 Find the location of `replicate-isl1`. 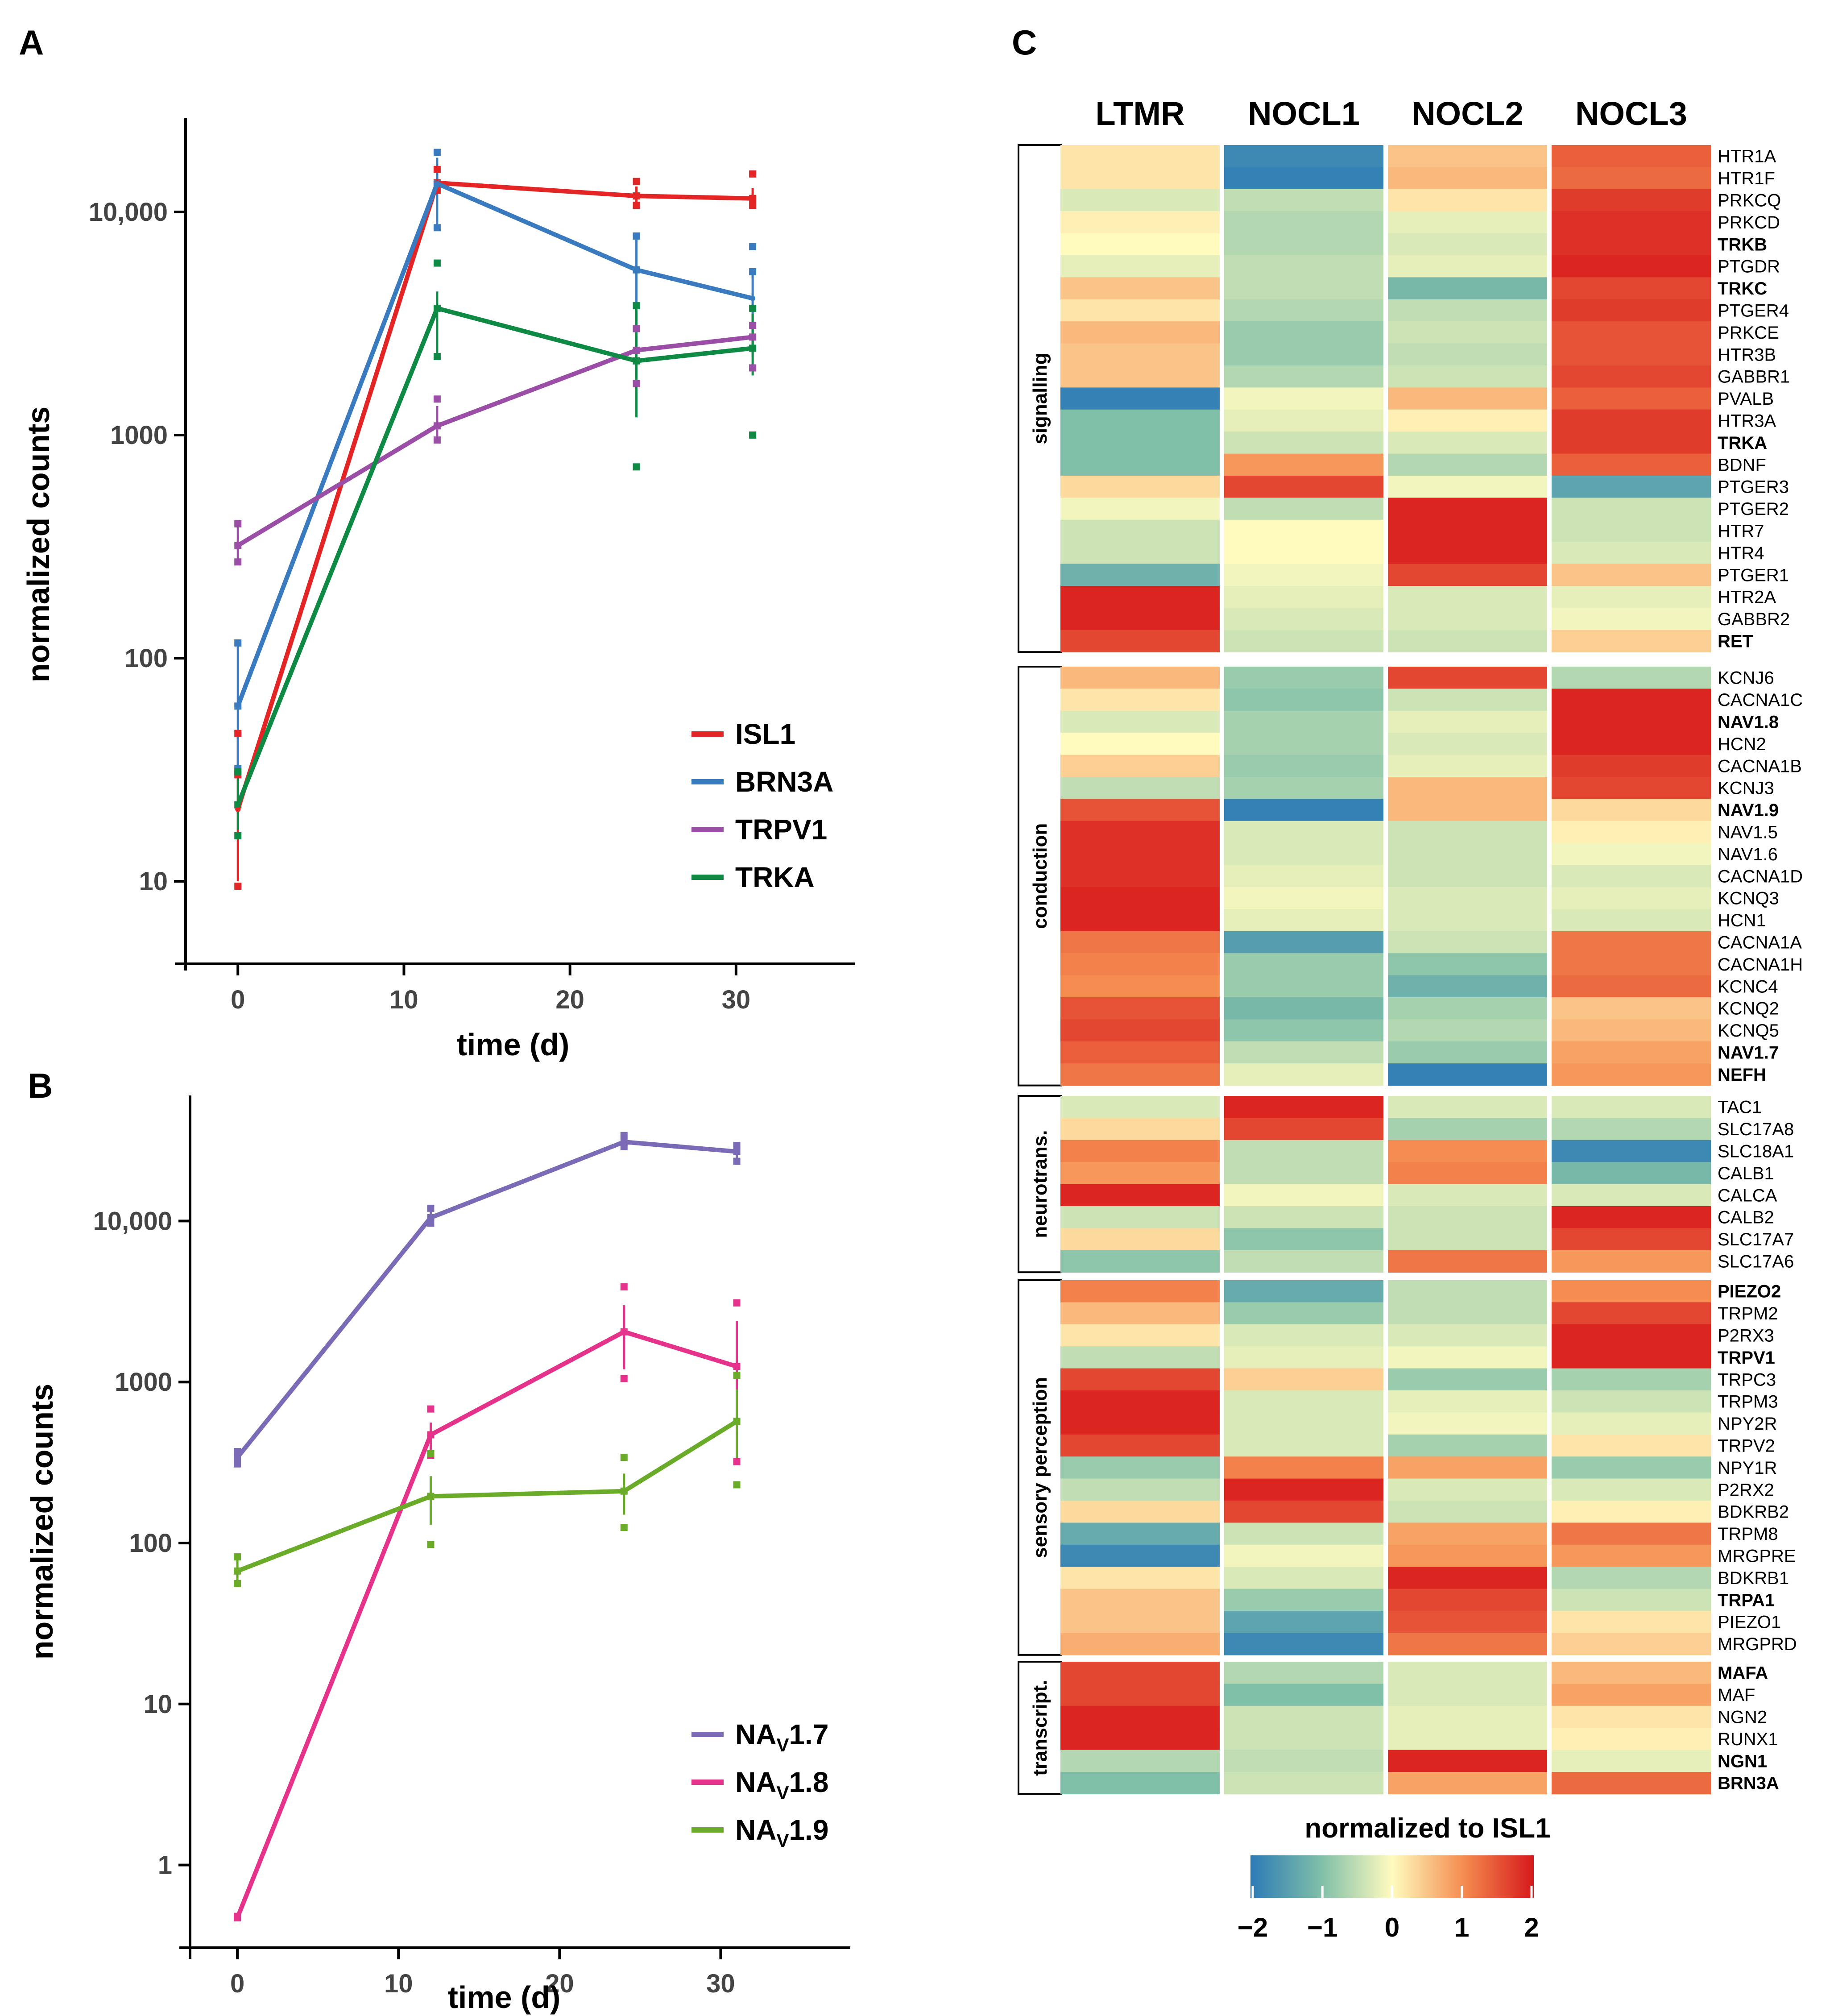

replicate-isl1 is located at coordinates (753, 174).